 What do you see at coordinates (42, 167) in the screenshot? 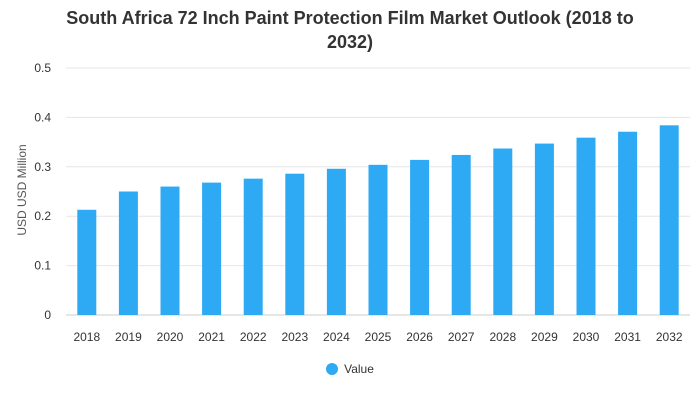
I see `y-tick-label: 0.3` at bounding box center [42, 167].